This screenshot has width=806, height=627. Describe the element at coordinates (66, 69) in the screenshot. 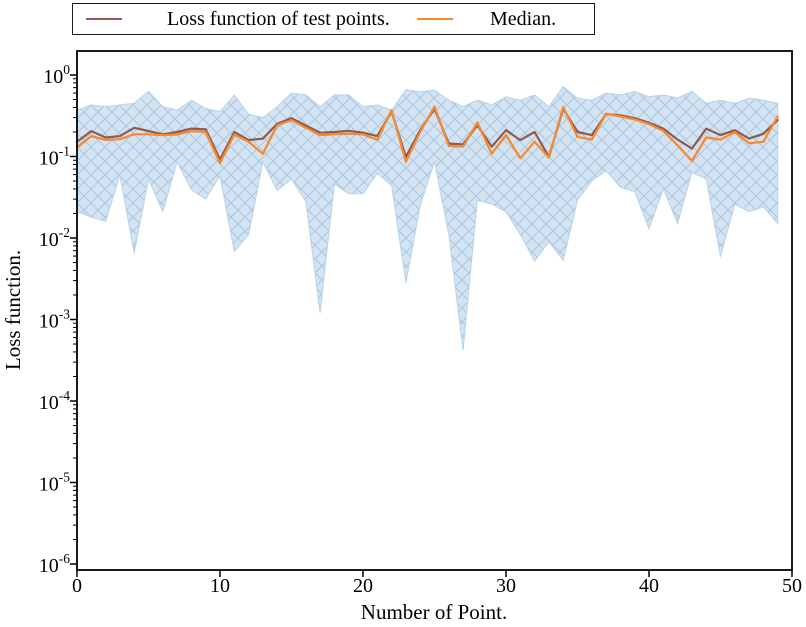

I see `y-tick-exponent: 0` at that location.